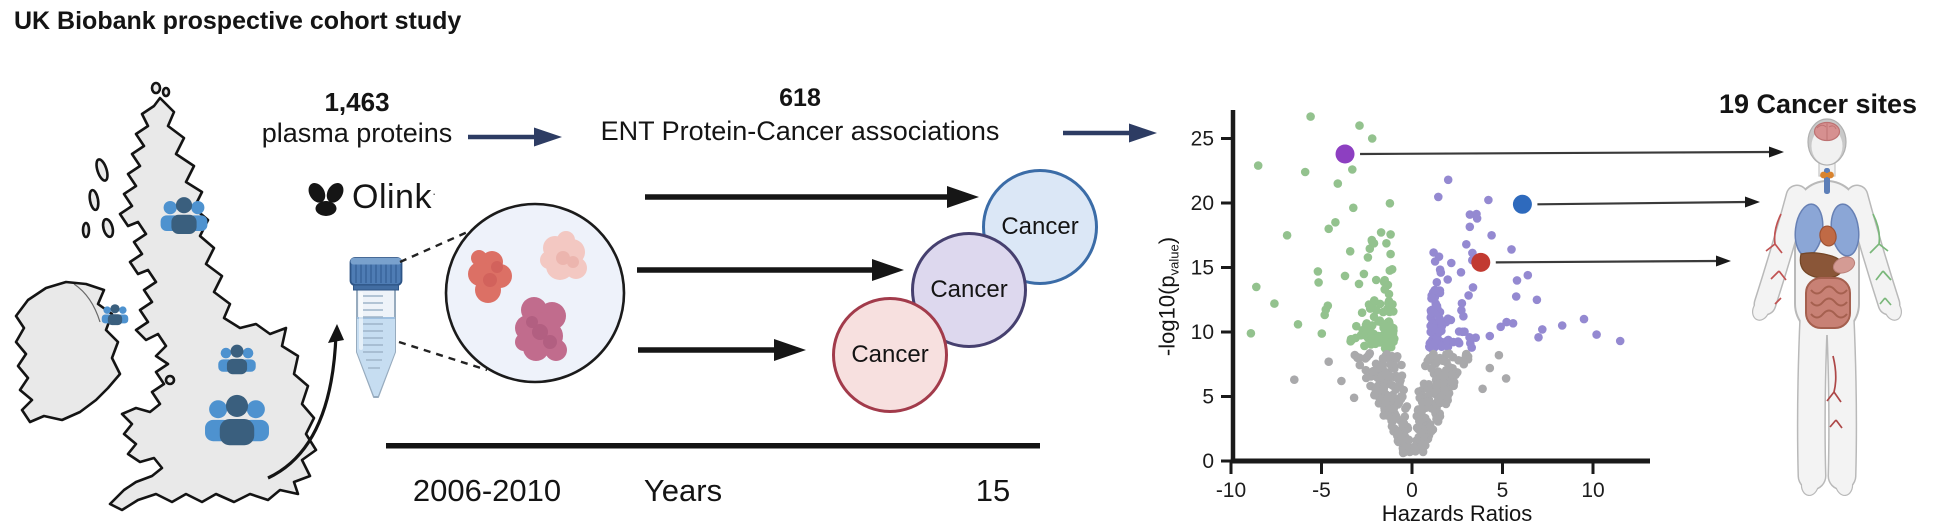  What do you see at coordinates (68, 352) in the screenshot?
I see `ireland-outline` at bounding box center [68, 352].